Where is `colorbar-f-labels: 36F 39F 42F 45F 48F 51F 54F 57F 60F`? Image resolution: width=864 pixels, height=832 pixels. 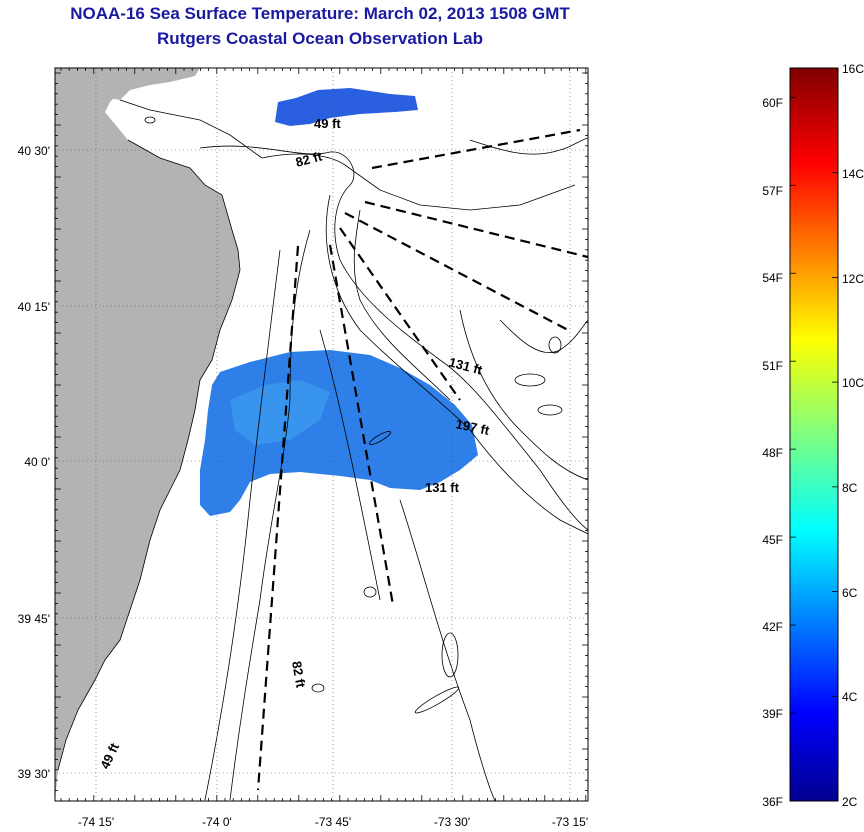
colorbar-f-labels: 36F 39F 42F 45F 48F 51F 54F 57F 60F is located at coordinates (772, 452).